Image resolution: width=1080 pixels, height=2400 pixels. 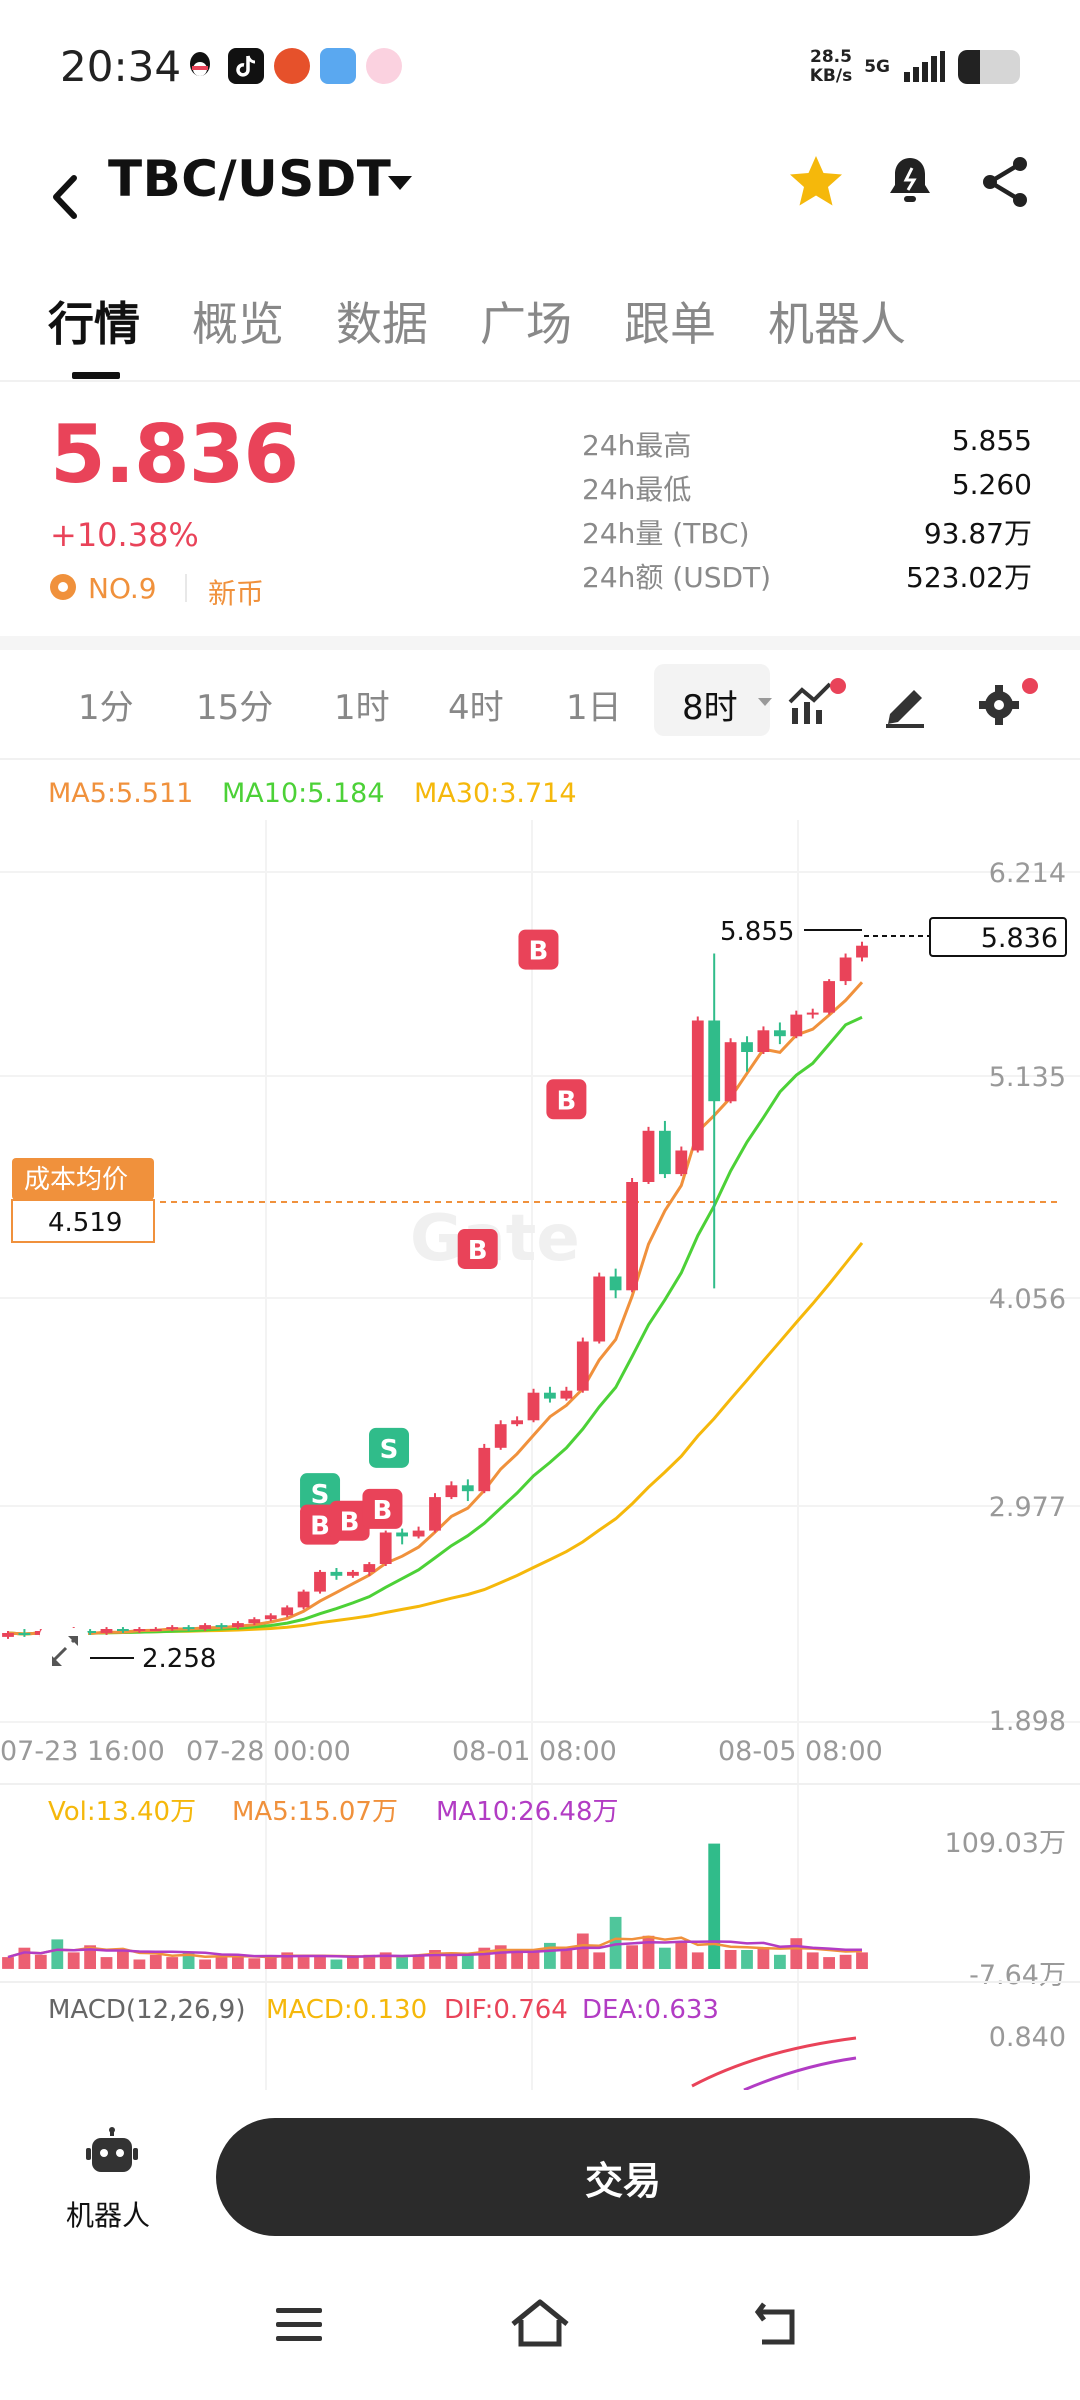 I want to click on ma5-label: MA5:5.511, so click(x=120, y=793).